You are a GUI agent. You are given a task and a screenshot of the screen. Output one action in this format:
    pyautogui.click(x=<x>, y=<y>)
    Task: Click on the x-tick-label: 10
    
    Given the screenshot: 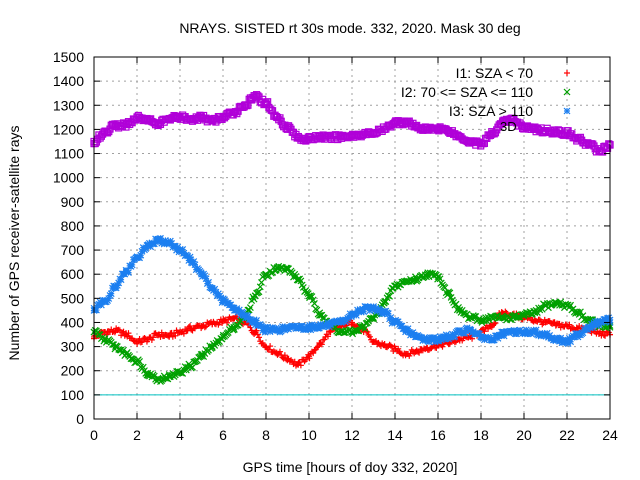 What is the action you would take?
    pyautogui.click(x=309, y=435)
    